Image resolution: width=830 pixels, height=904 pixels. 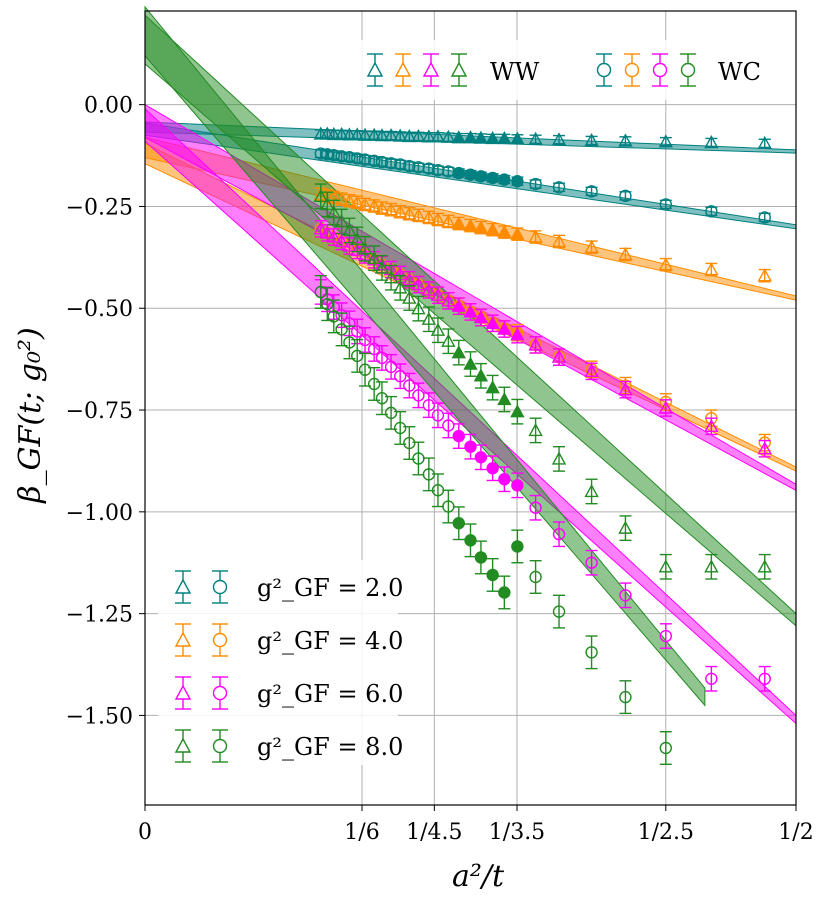 I want to click on x-tick-label: 1/6, so click(x=361, y=832).